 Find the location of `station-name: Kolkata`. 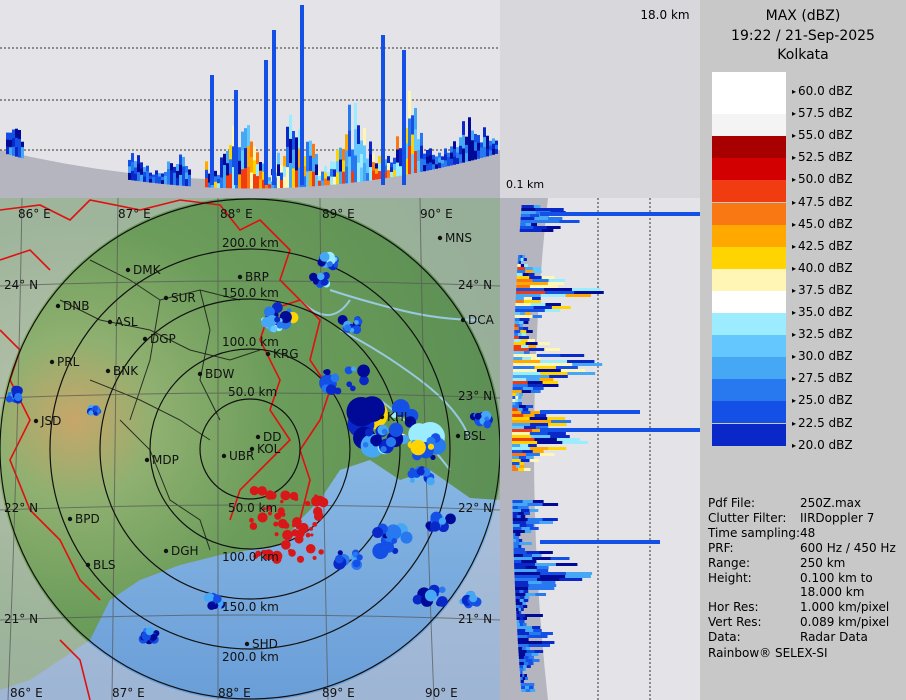

station-name: Kolkata is located at coordinates (803, 55).